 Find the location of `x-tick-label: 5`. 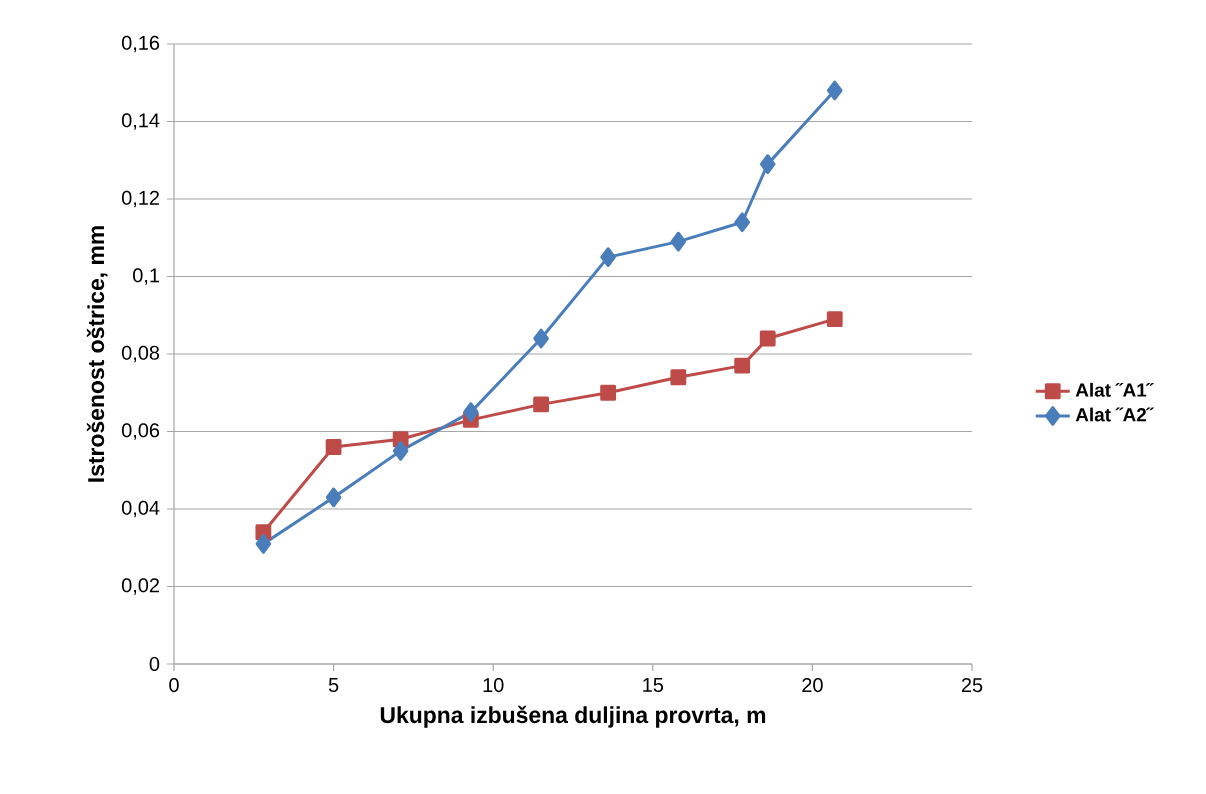

x-tick-label: 5 is located at coordinates (333, 685).